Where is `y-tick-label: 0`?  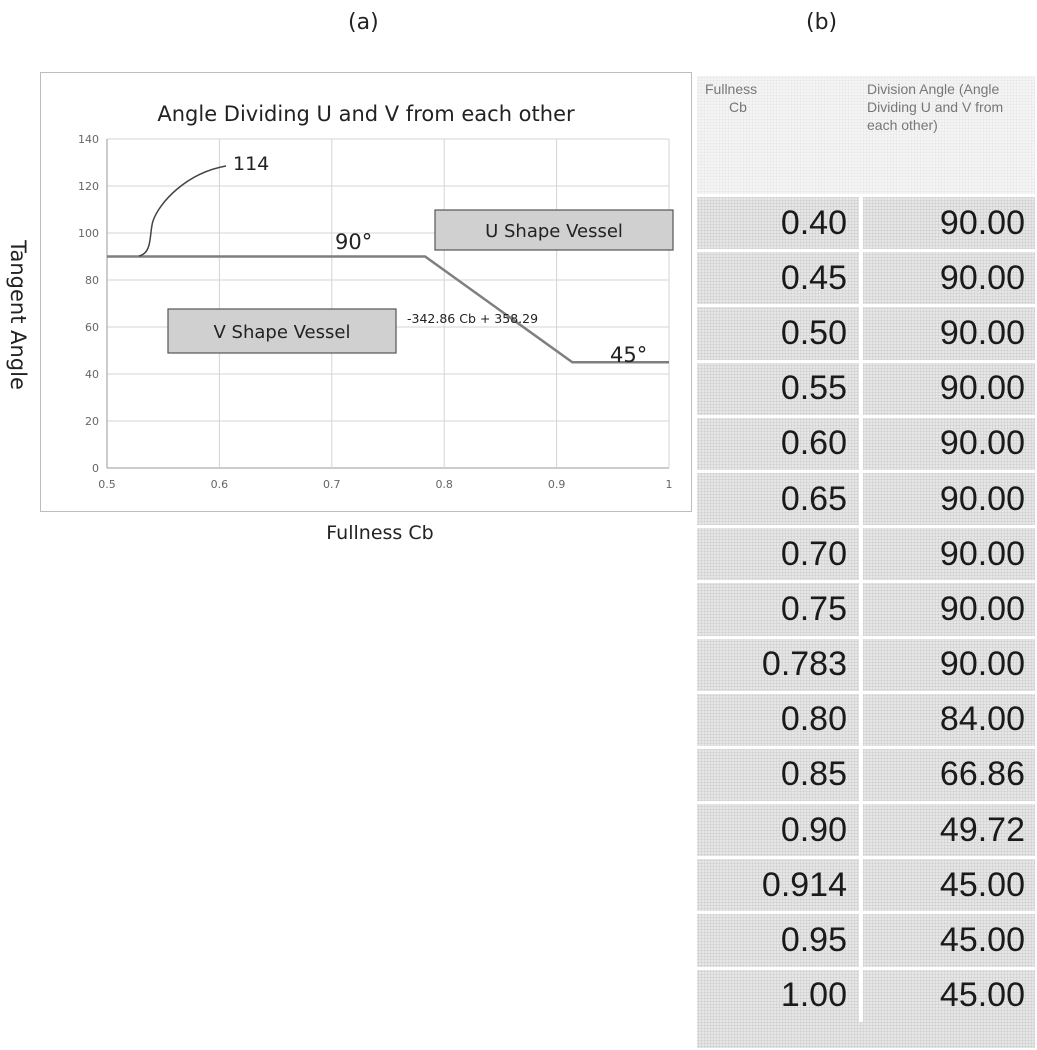 y-tick-label: 0 is located at coordinates (95, 468).